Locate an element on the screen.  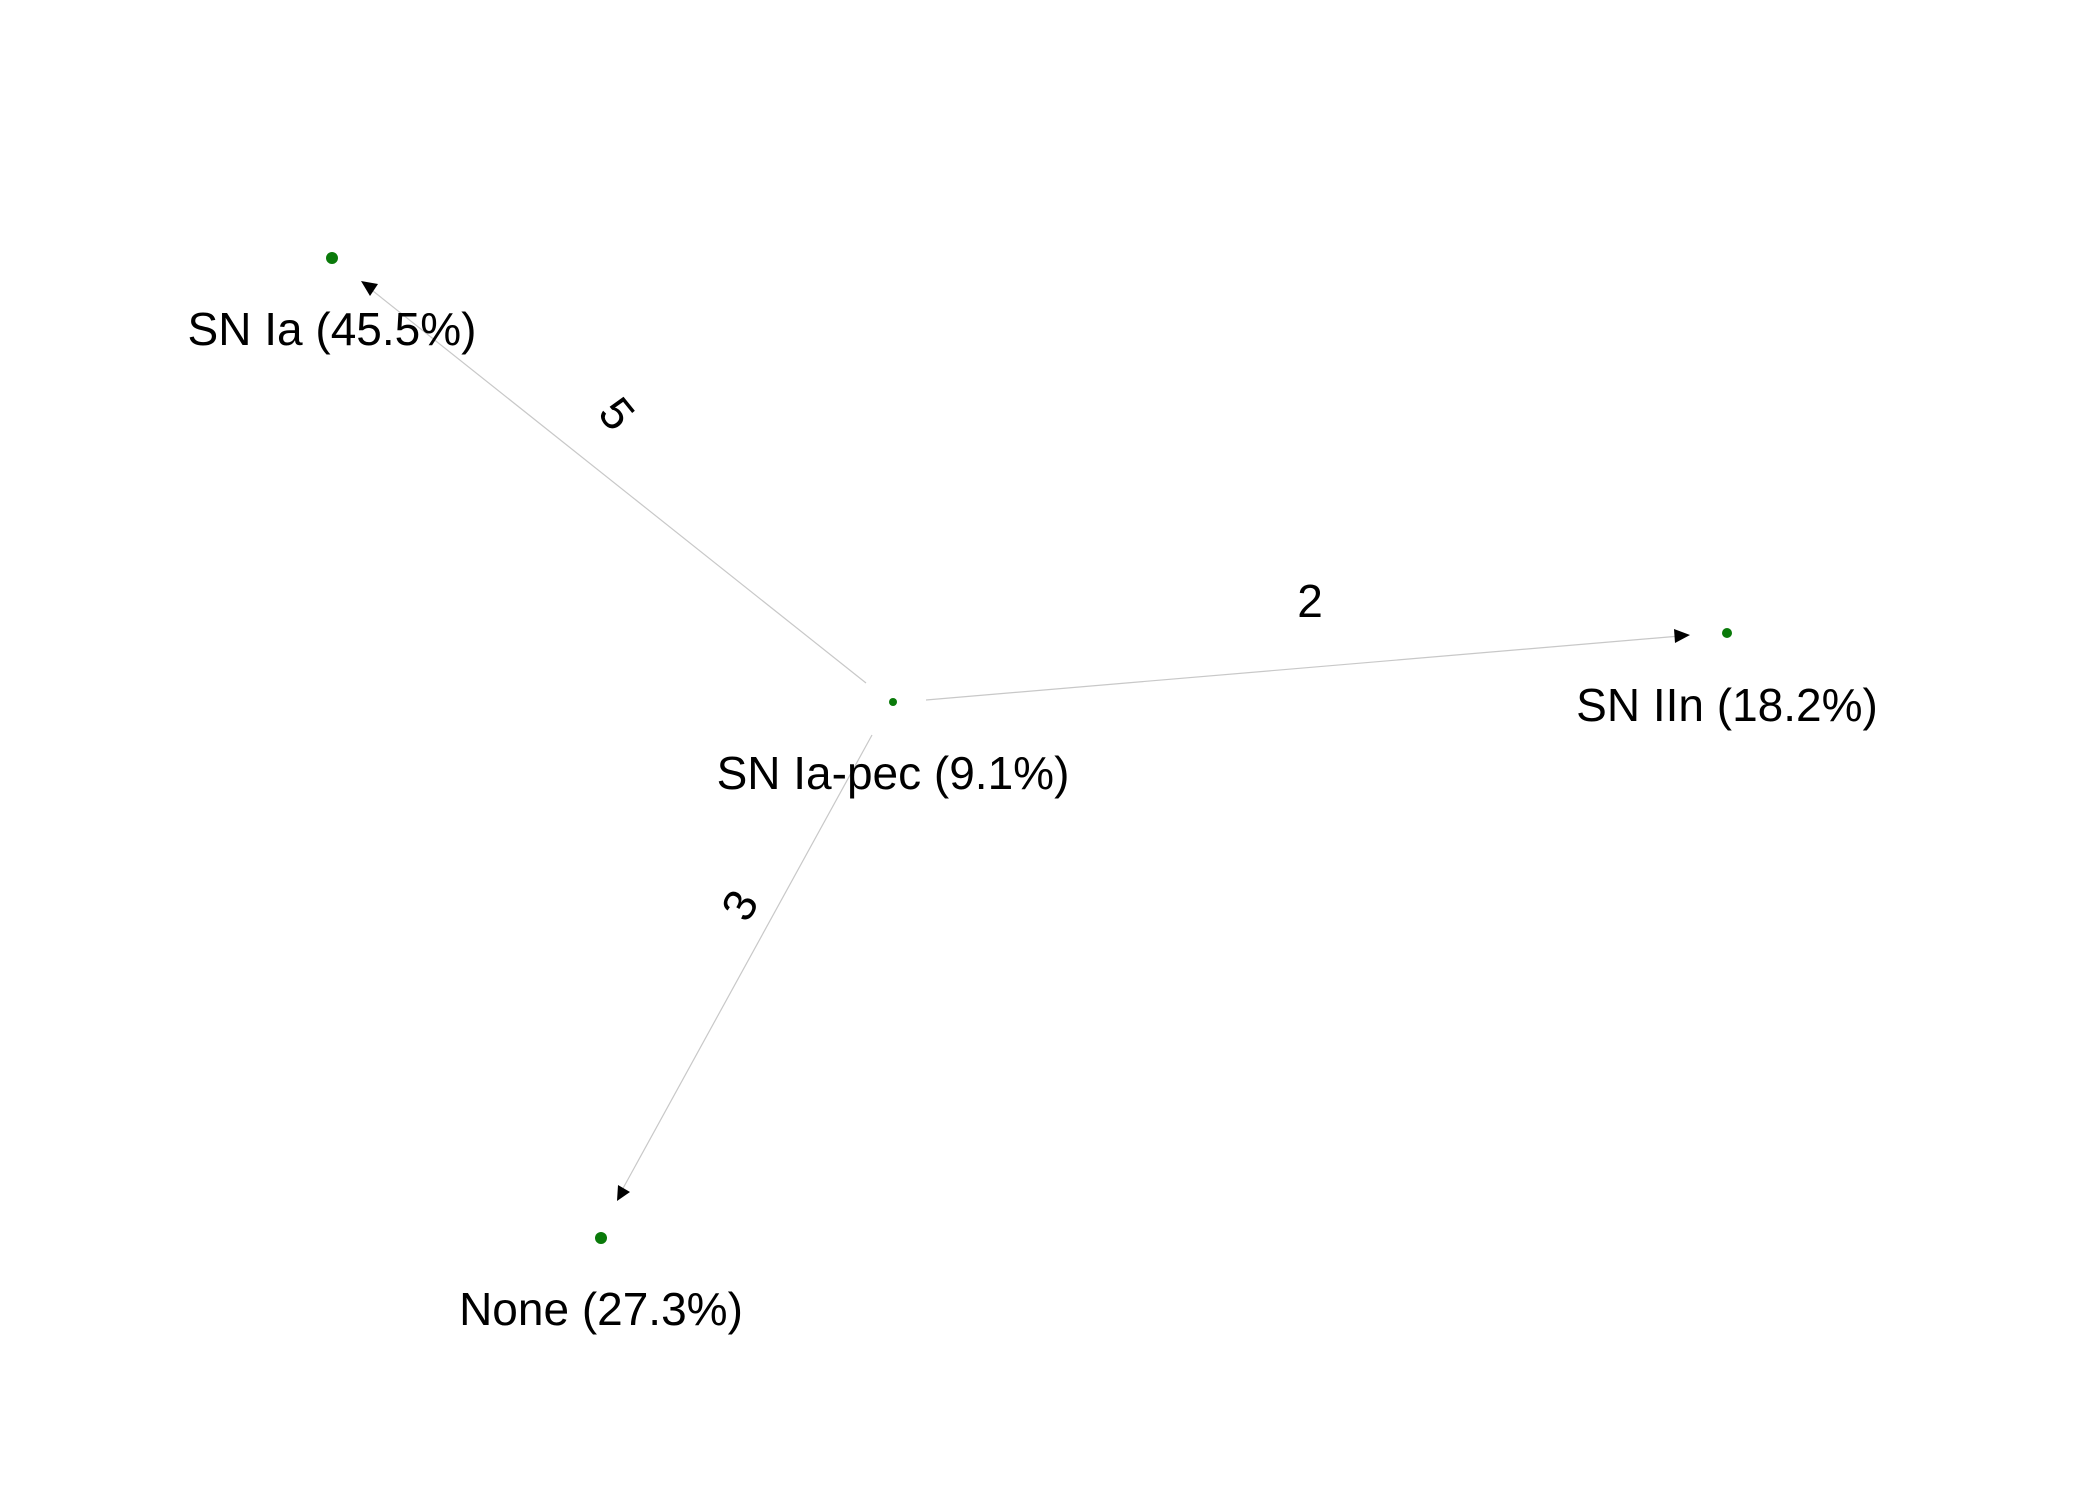
node-label: SN IIn (18.2%) is located at coordinates (1727, 705).